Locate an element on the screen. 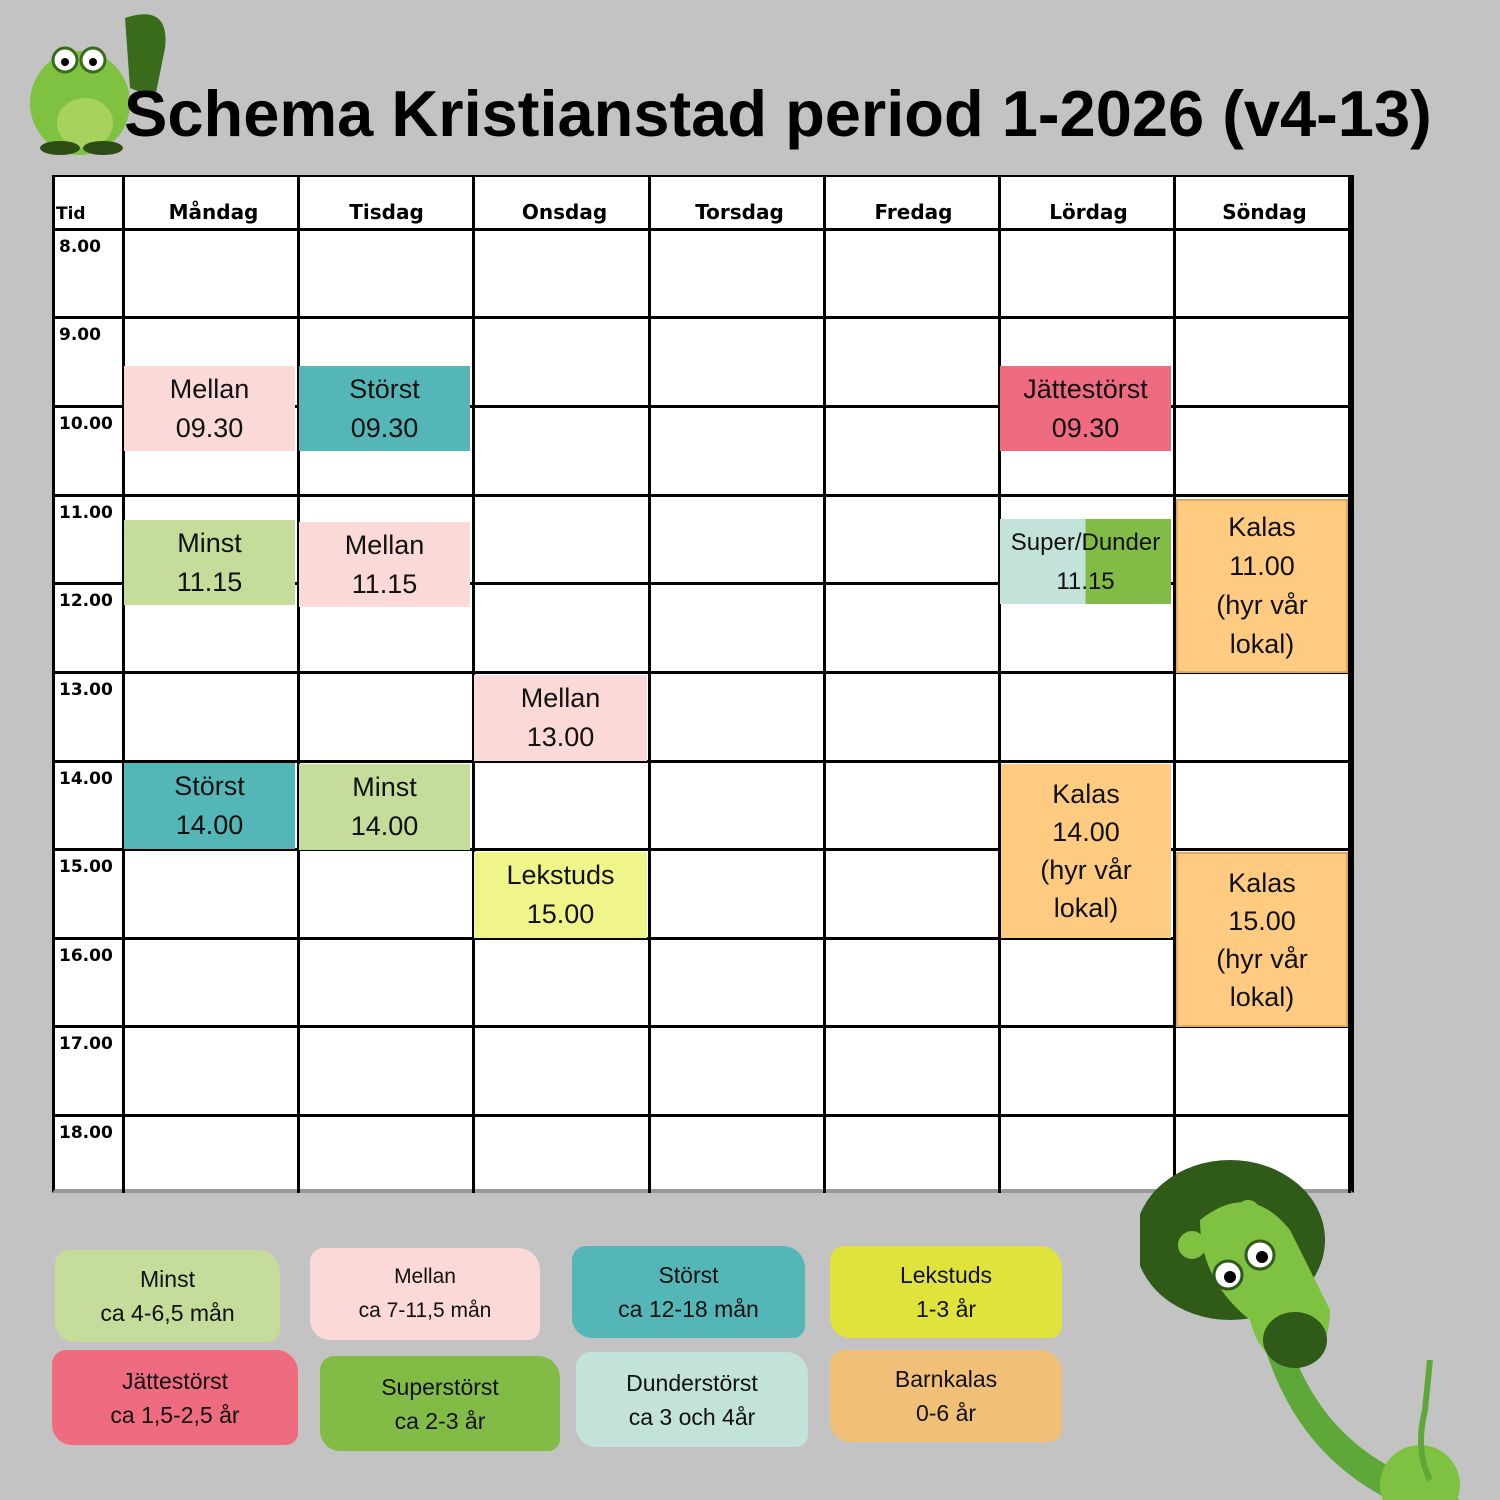 This screenshot has height=1500, width=1500. time-label: 12.00 is located at coordinates (86, 601).